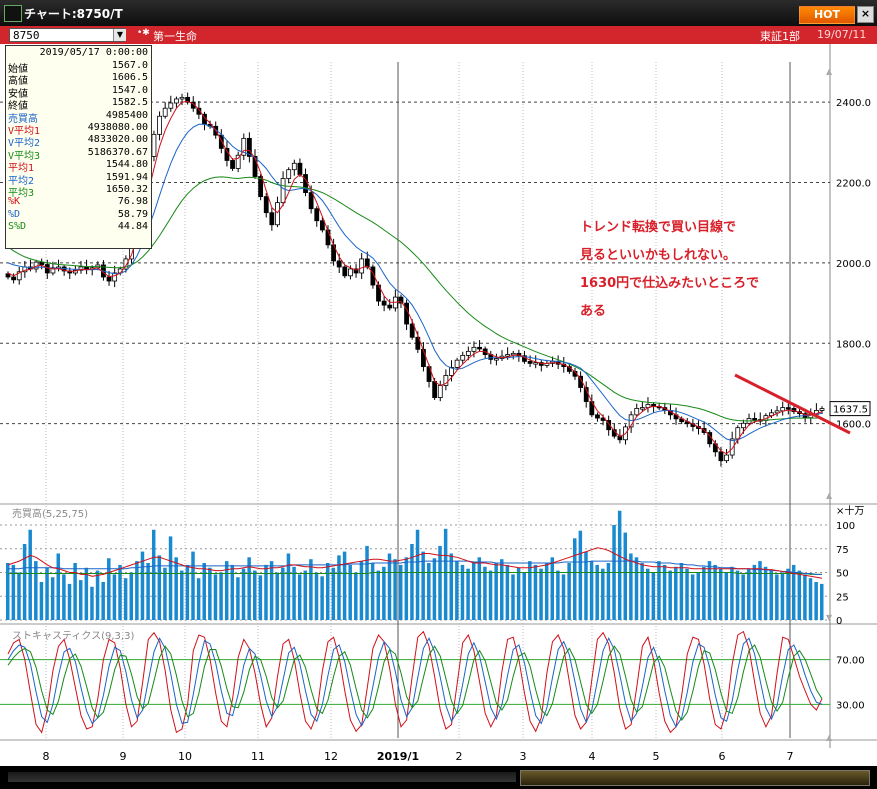 The image size is (877, 789). What do you see at coordinates (23, 119) in the screenshot?
I see `info-row-label: 売買高` at bounding box center [23, 119].